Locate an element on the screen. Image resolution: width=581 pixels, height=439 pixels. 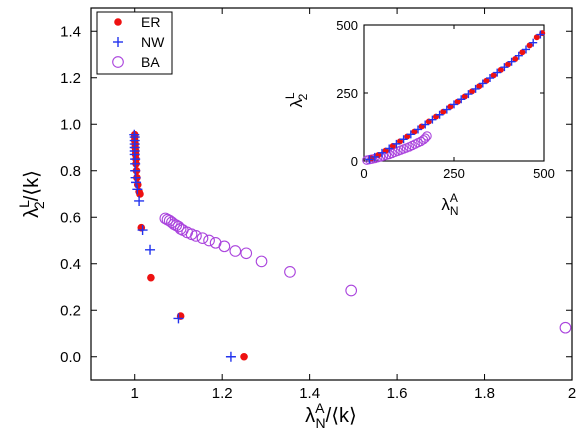
inset-y-axis-label-base: λ is located at coordinates (296, 103).